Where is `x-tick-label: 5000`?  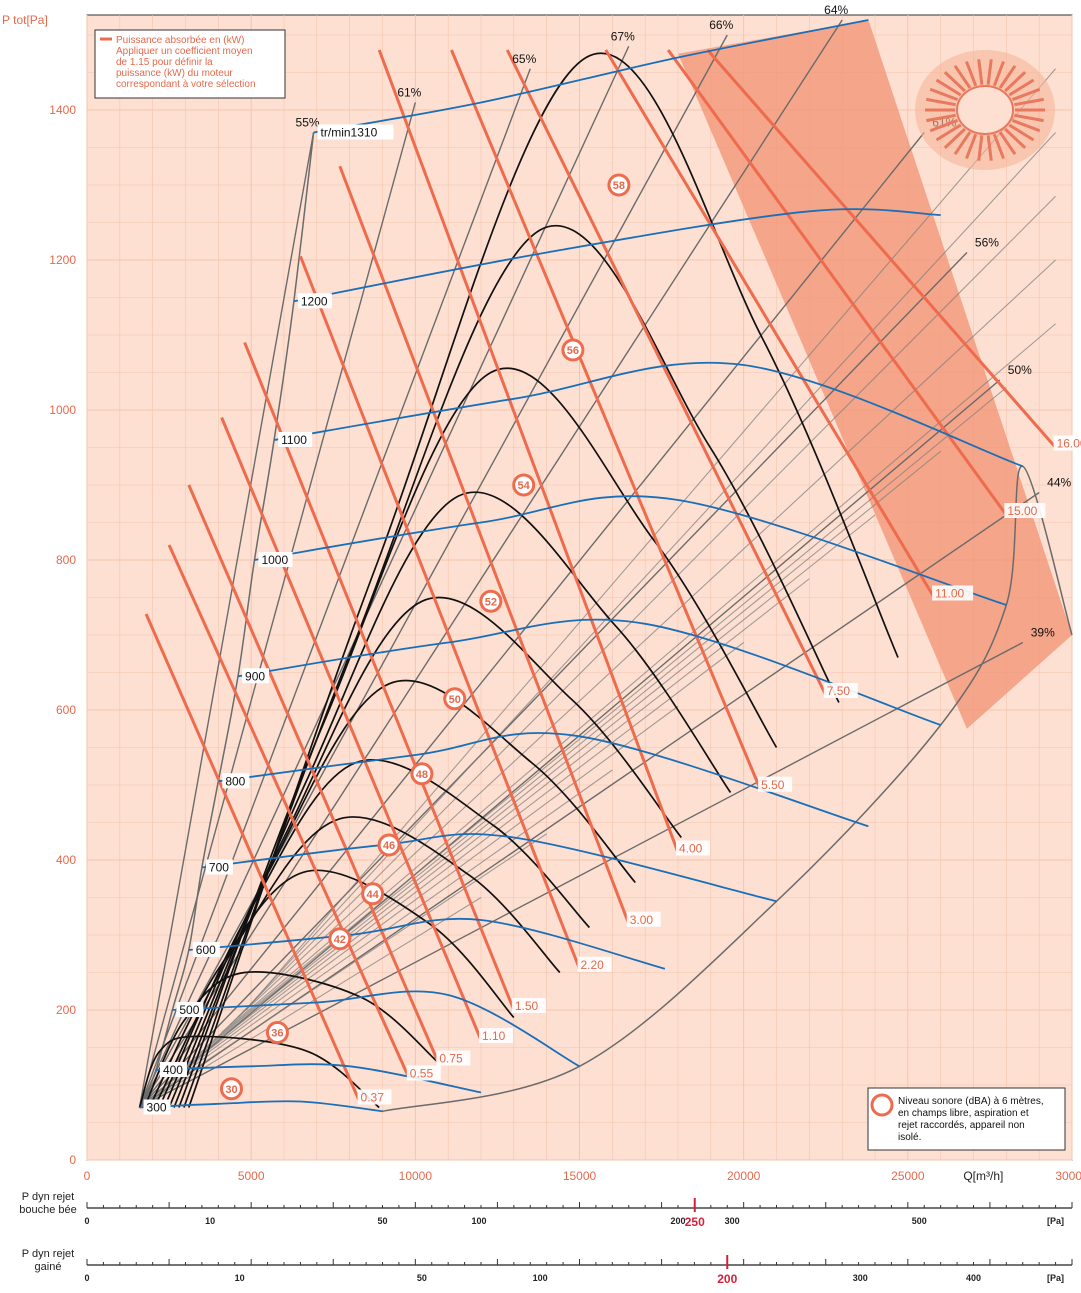
x-tick-label: 5000 is located at coordinates (251, 1176).